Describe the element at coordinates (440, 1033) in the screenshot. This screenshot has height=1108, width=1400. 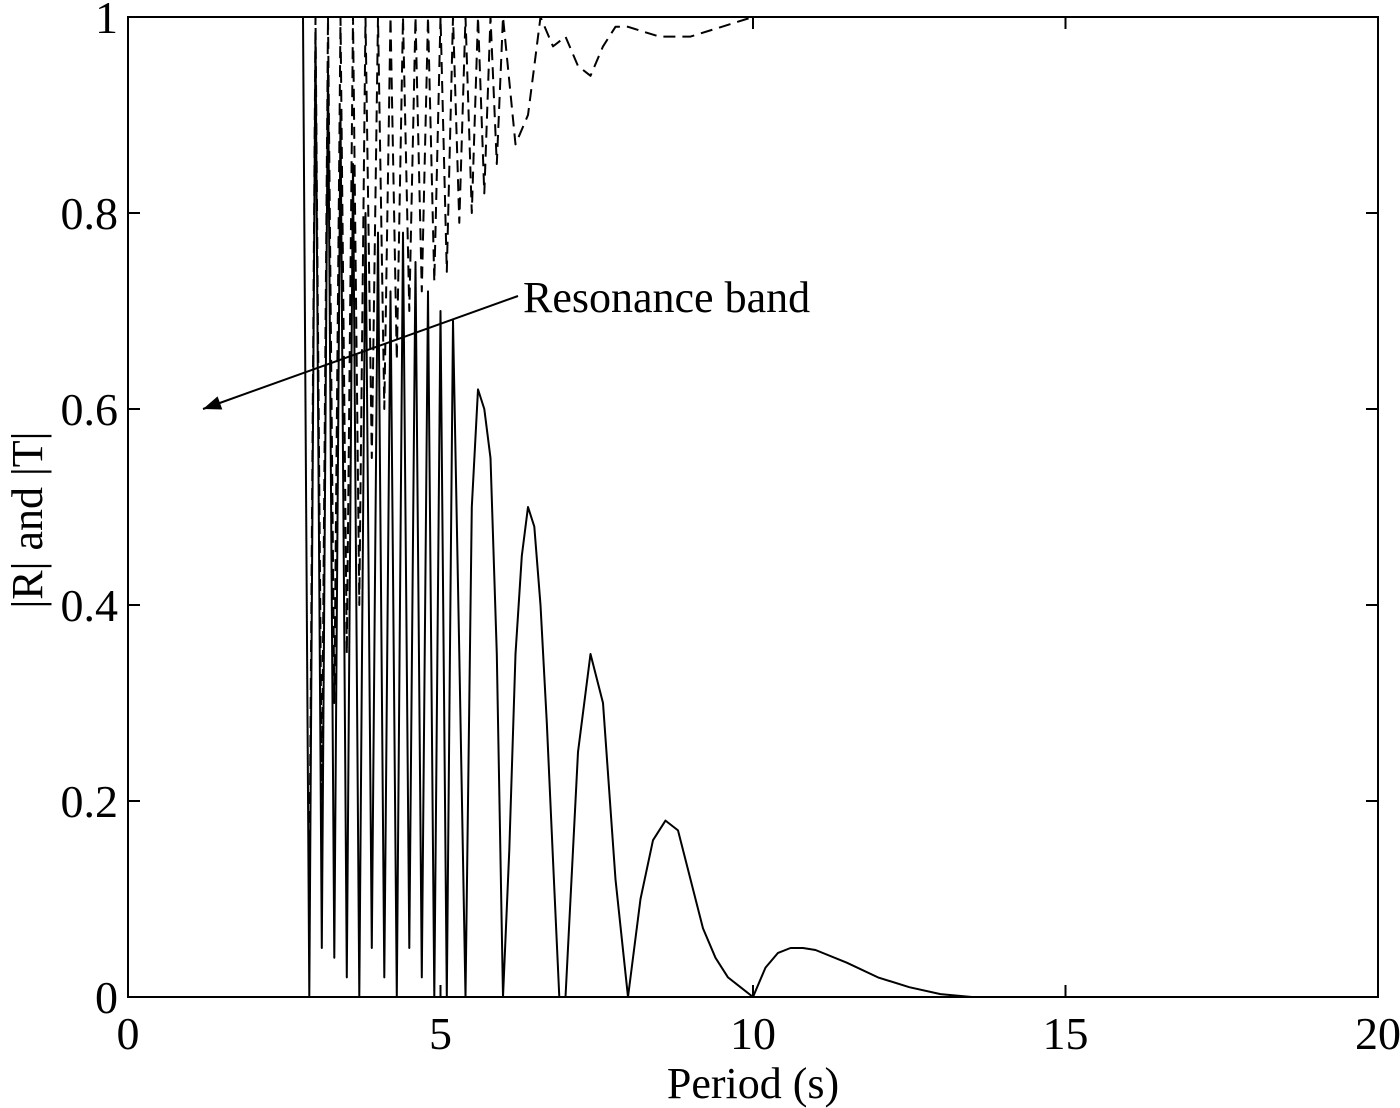
I see `x-tick-label: 5` at that location.